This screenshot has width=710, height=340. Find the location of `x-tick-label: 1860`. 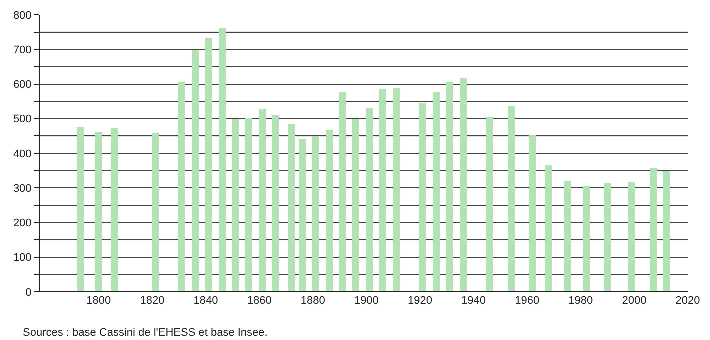

x-tick-label: 1860 is located at coordinates (259, 301).